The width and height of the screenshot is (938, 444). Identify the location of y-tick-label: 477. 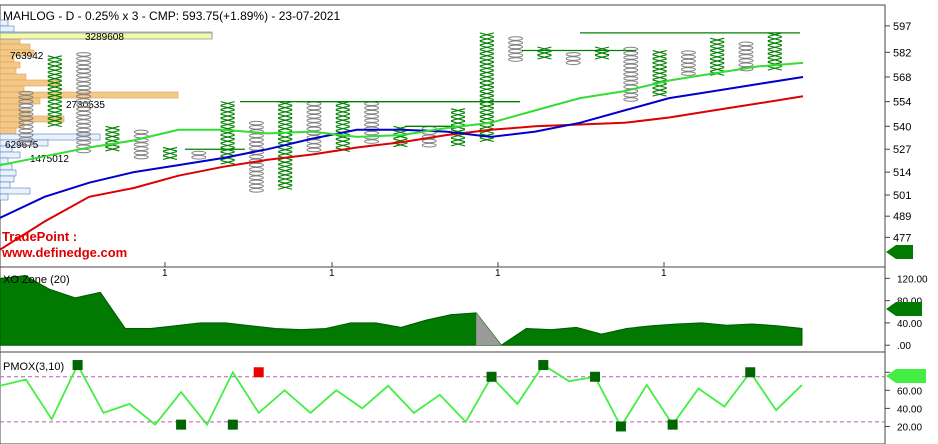
(902, 238).